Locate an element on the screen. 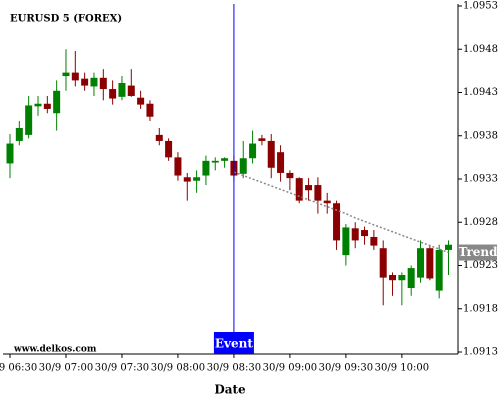 Image resolution: width=500 pixels, height=400 pixels. event-label-box is located at coordinates (233, 343).